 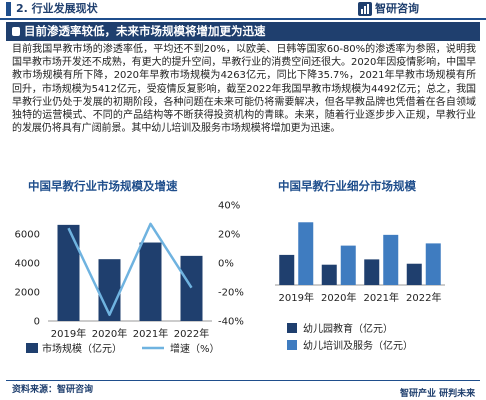 What do you see at coordinates (37, 322) in the screenshot?
I see `y-tick-label: 0` at bounding box center [37, 322].